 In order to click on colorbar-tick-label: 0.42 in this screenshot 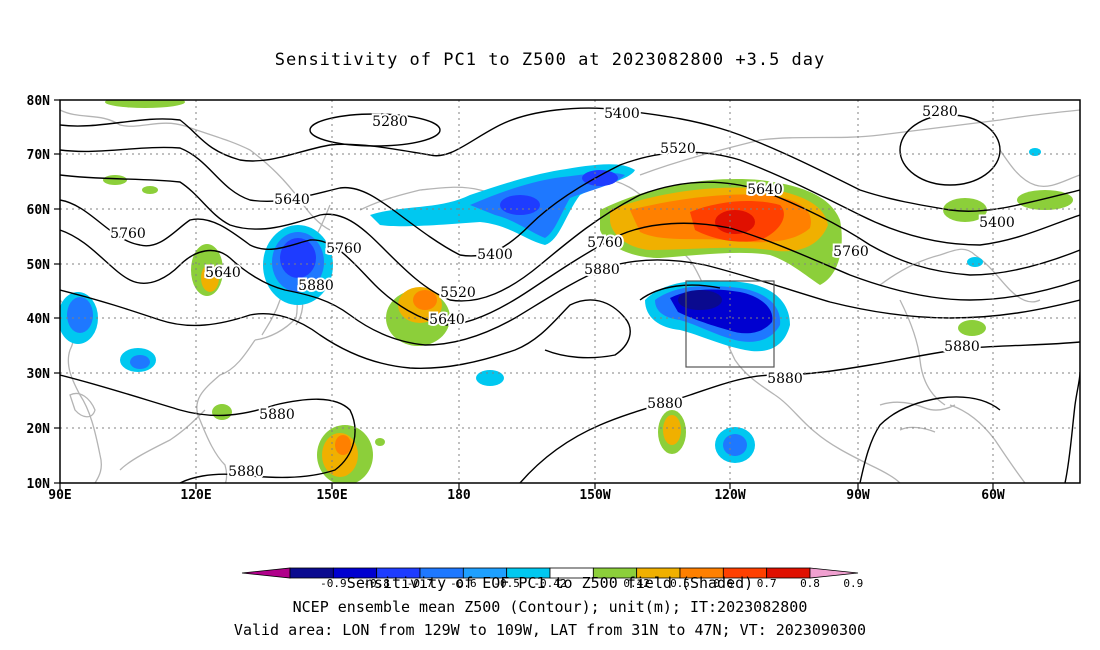, I will do `click(636, 583)`.